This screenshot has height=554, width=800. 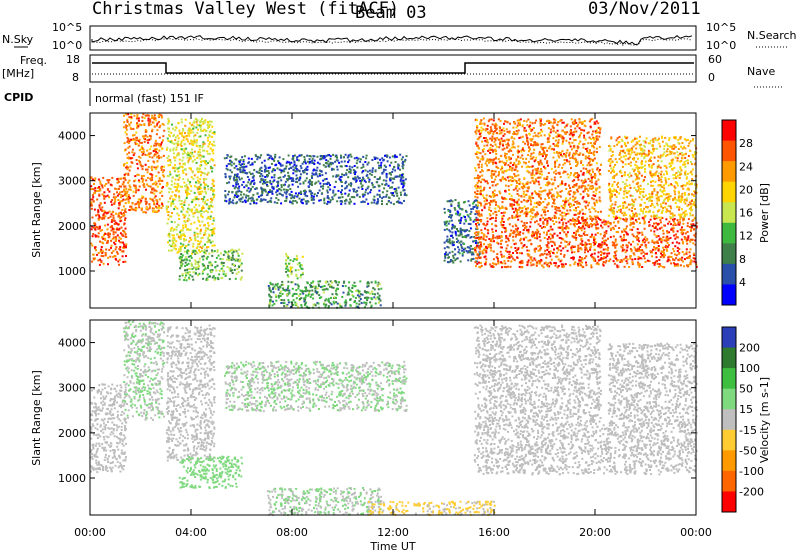 I want to click on nsearch-tick-low: 10^0, so click(x=721, y=45).